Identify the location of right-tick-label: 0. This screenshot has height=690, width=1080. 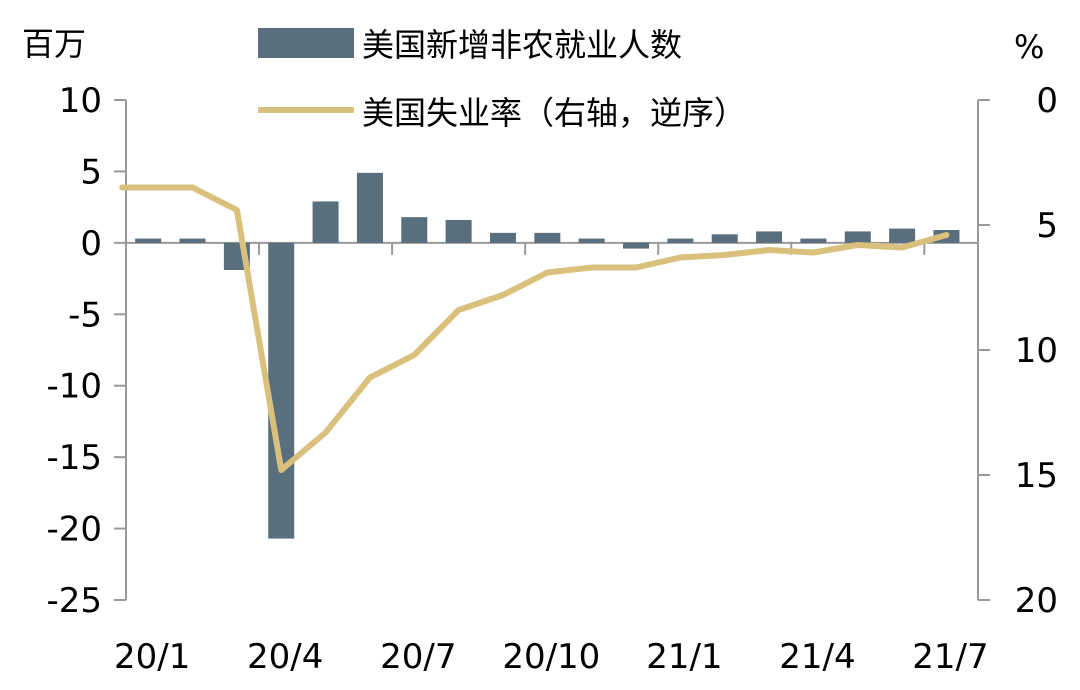
(1047, 101).